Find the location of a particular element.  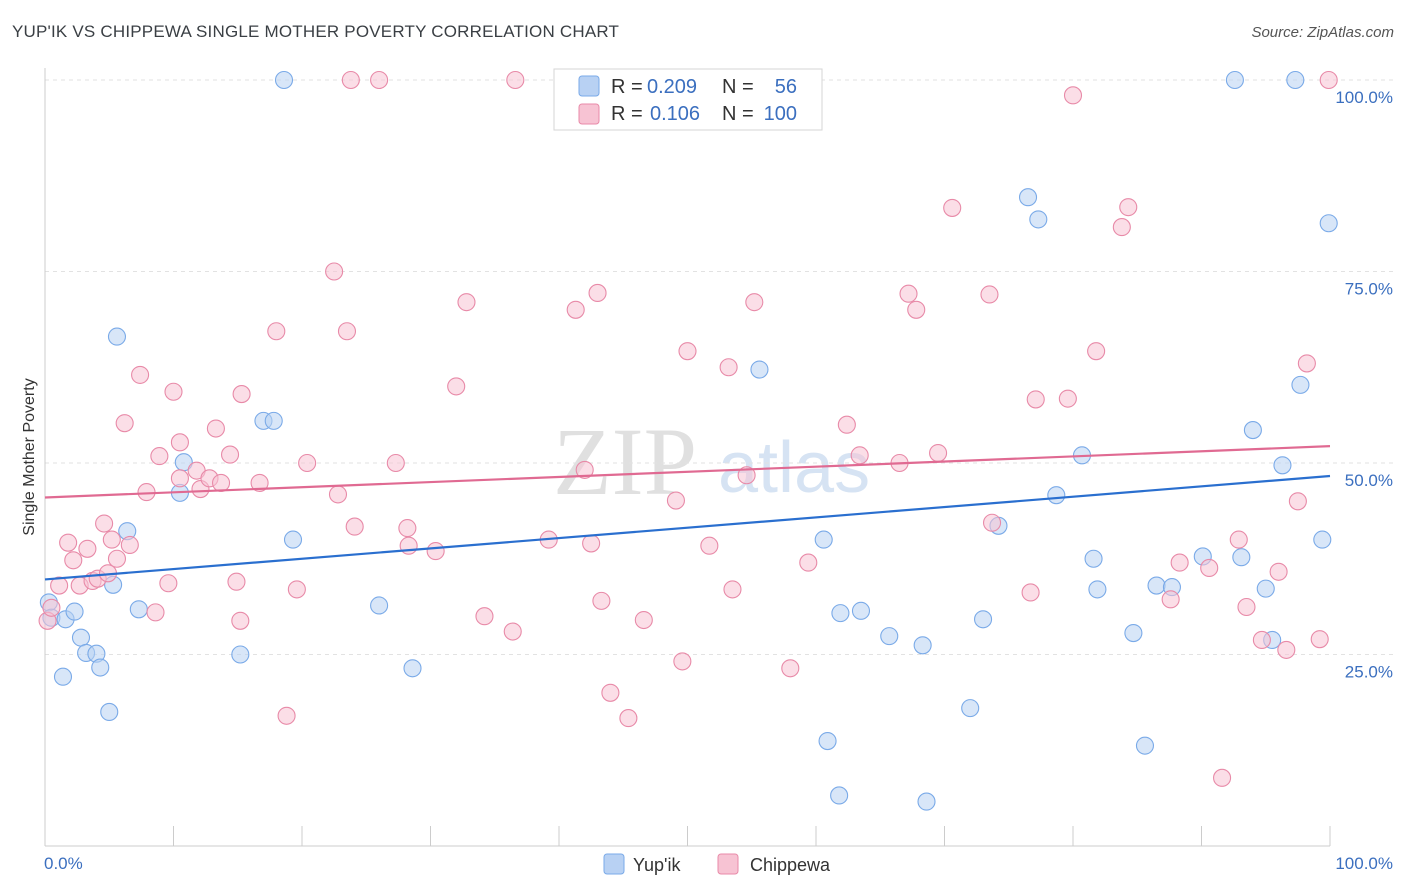

watermark: ZIP atlas is located at coordinates (711, 461).